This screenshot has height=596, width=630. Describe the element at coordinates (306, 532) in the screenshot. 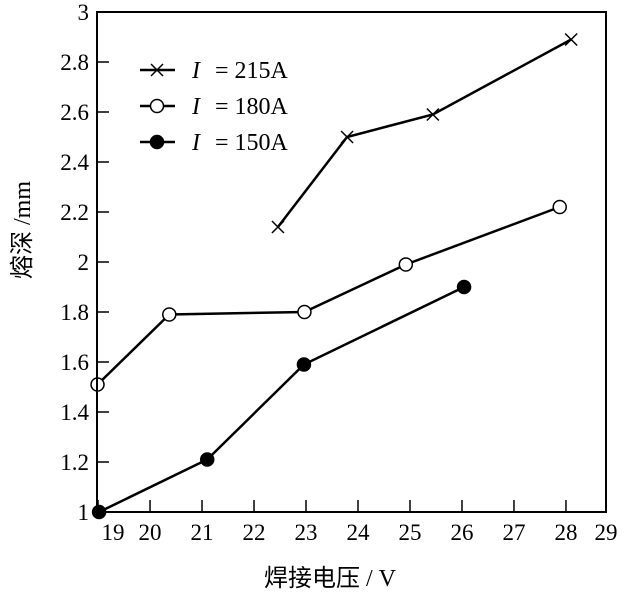

I see `x-tick-label: 23` at that location.